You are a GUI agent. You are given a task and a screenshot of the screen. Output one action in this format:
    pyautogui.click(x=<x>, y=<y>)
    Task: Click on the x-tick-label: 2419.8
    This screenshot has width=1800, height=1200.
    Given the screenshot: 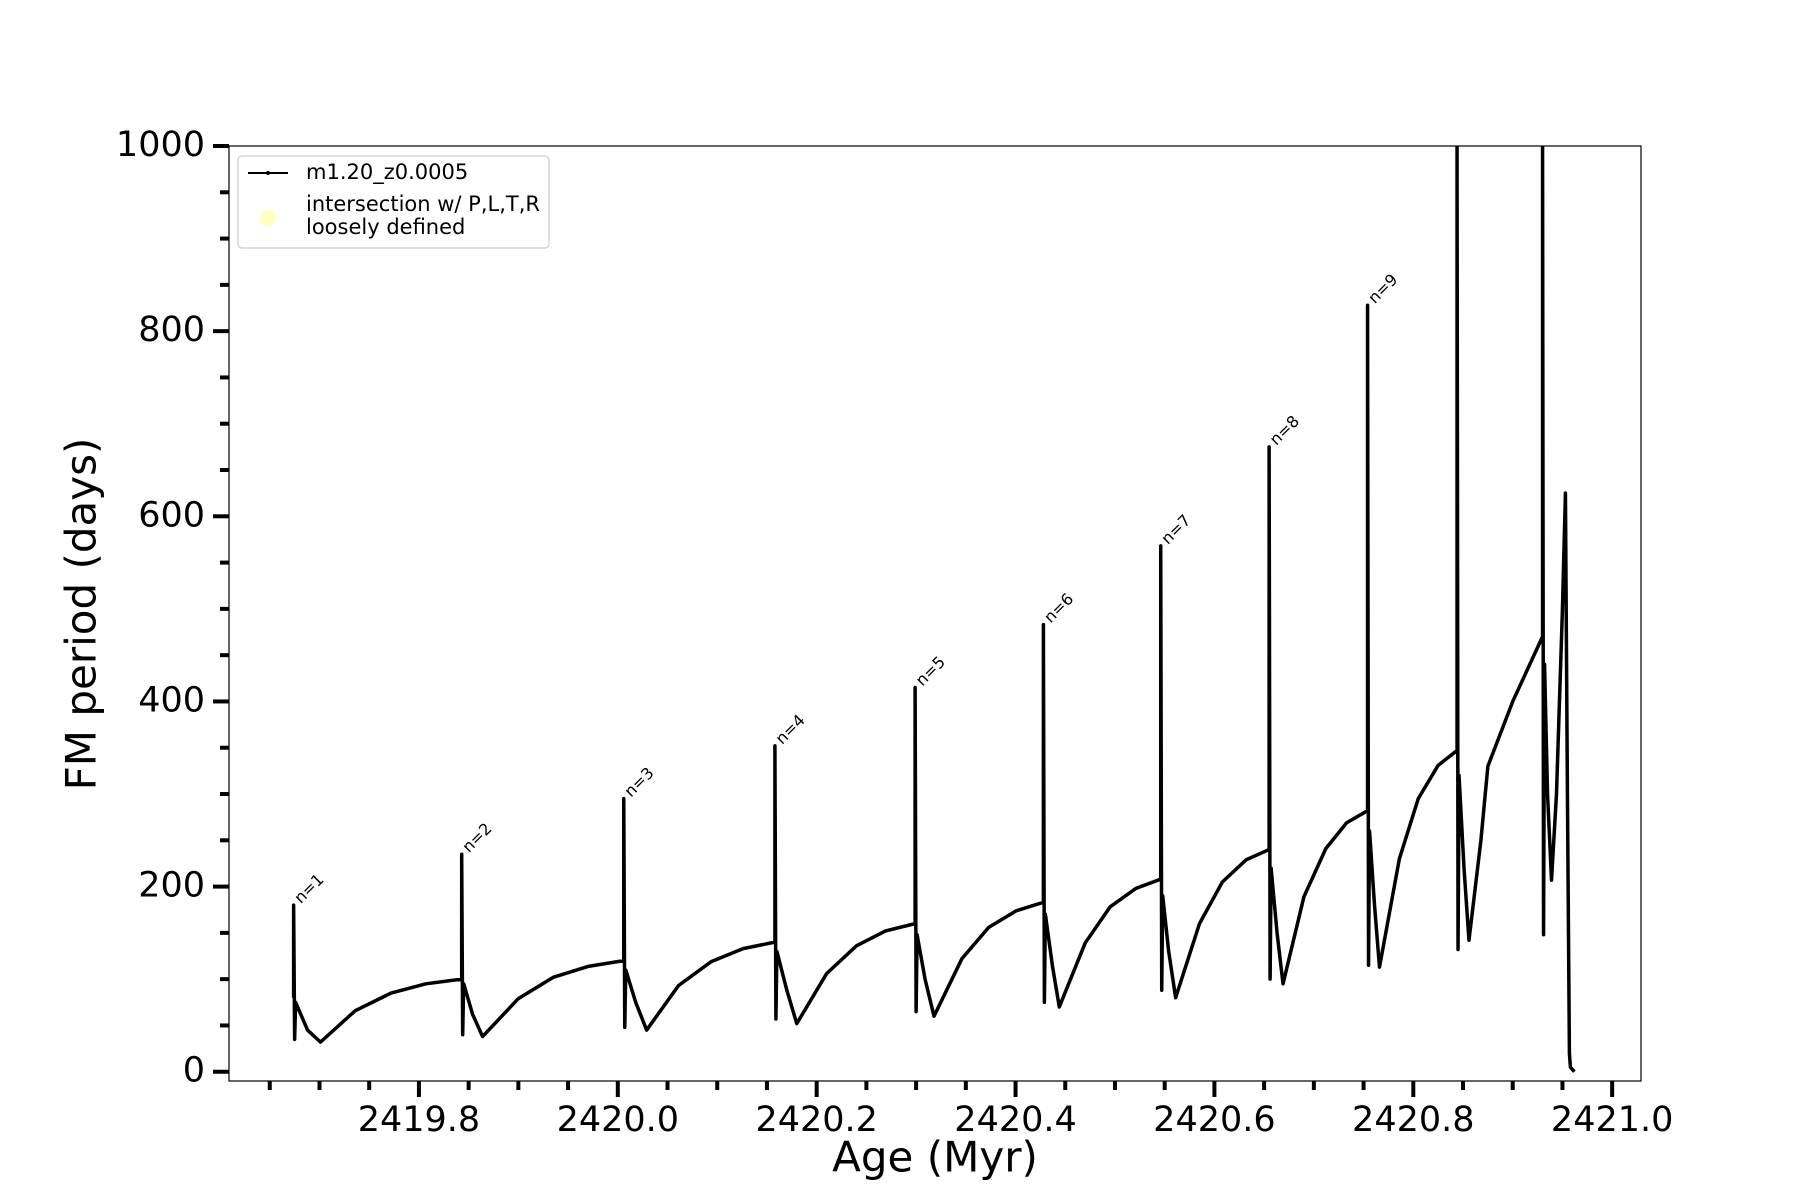 What is the action you would take?
    pyautogui.click(x=419, y=1120)
    